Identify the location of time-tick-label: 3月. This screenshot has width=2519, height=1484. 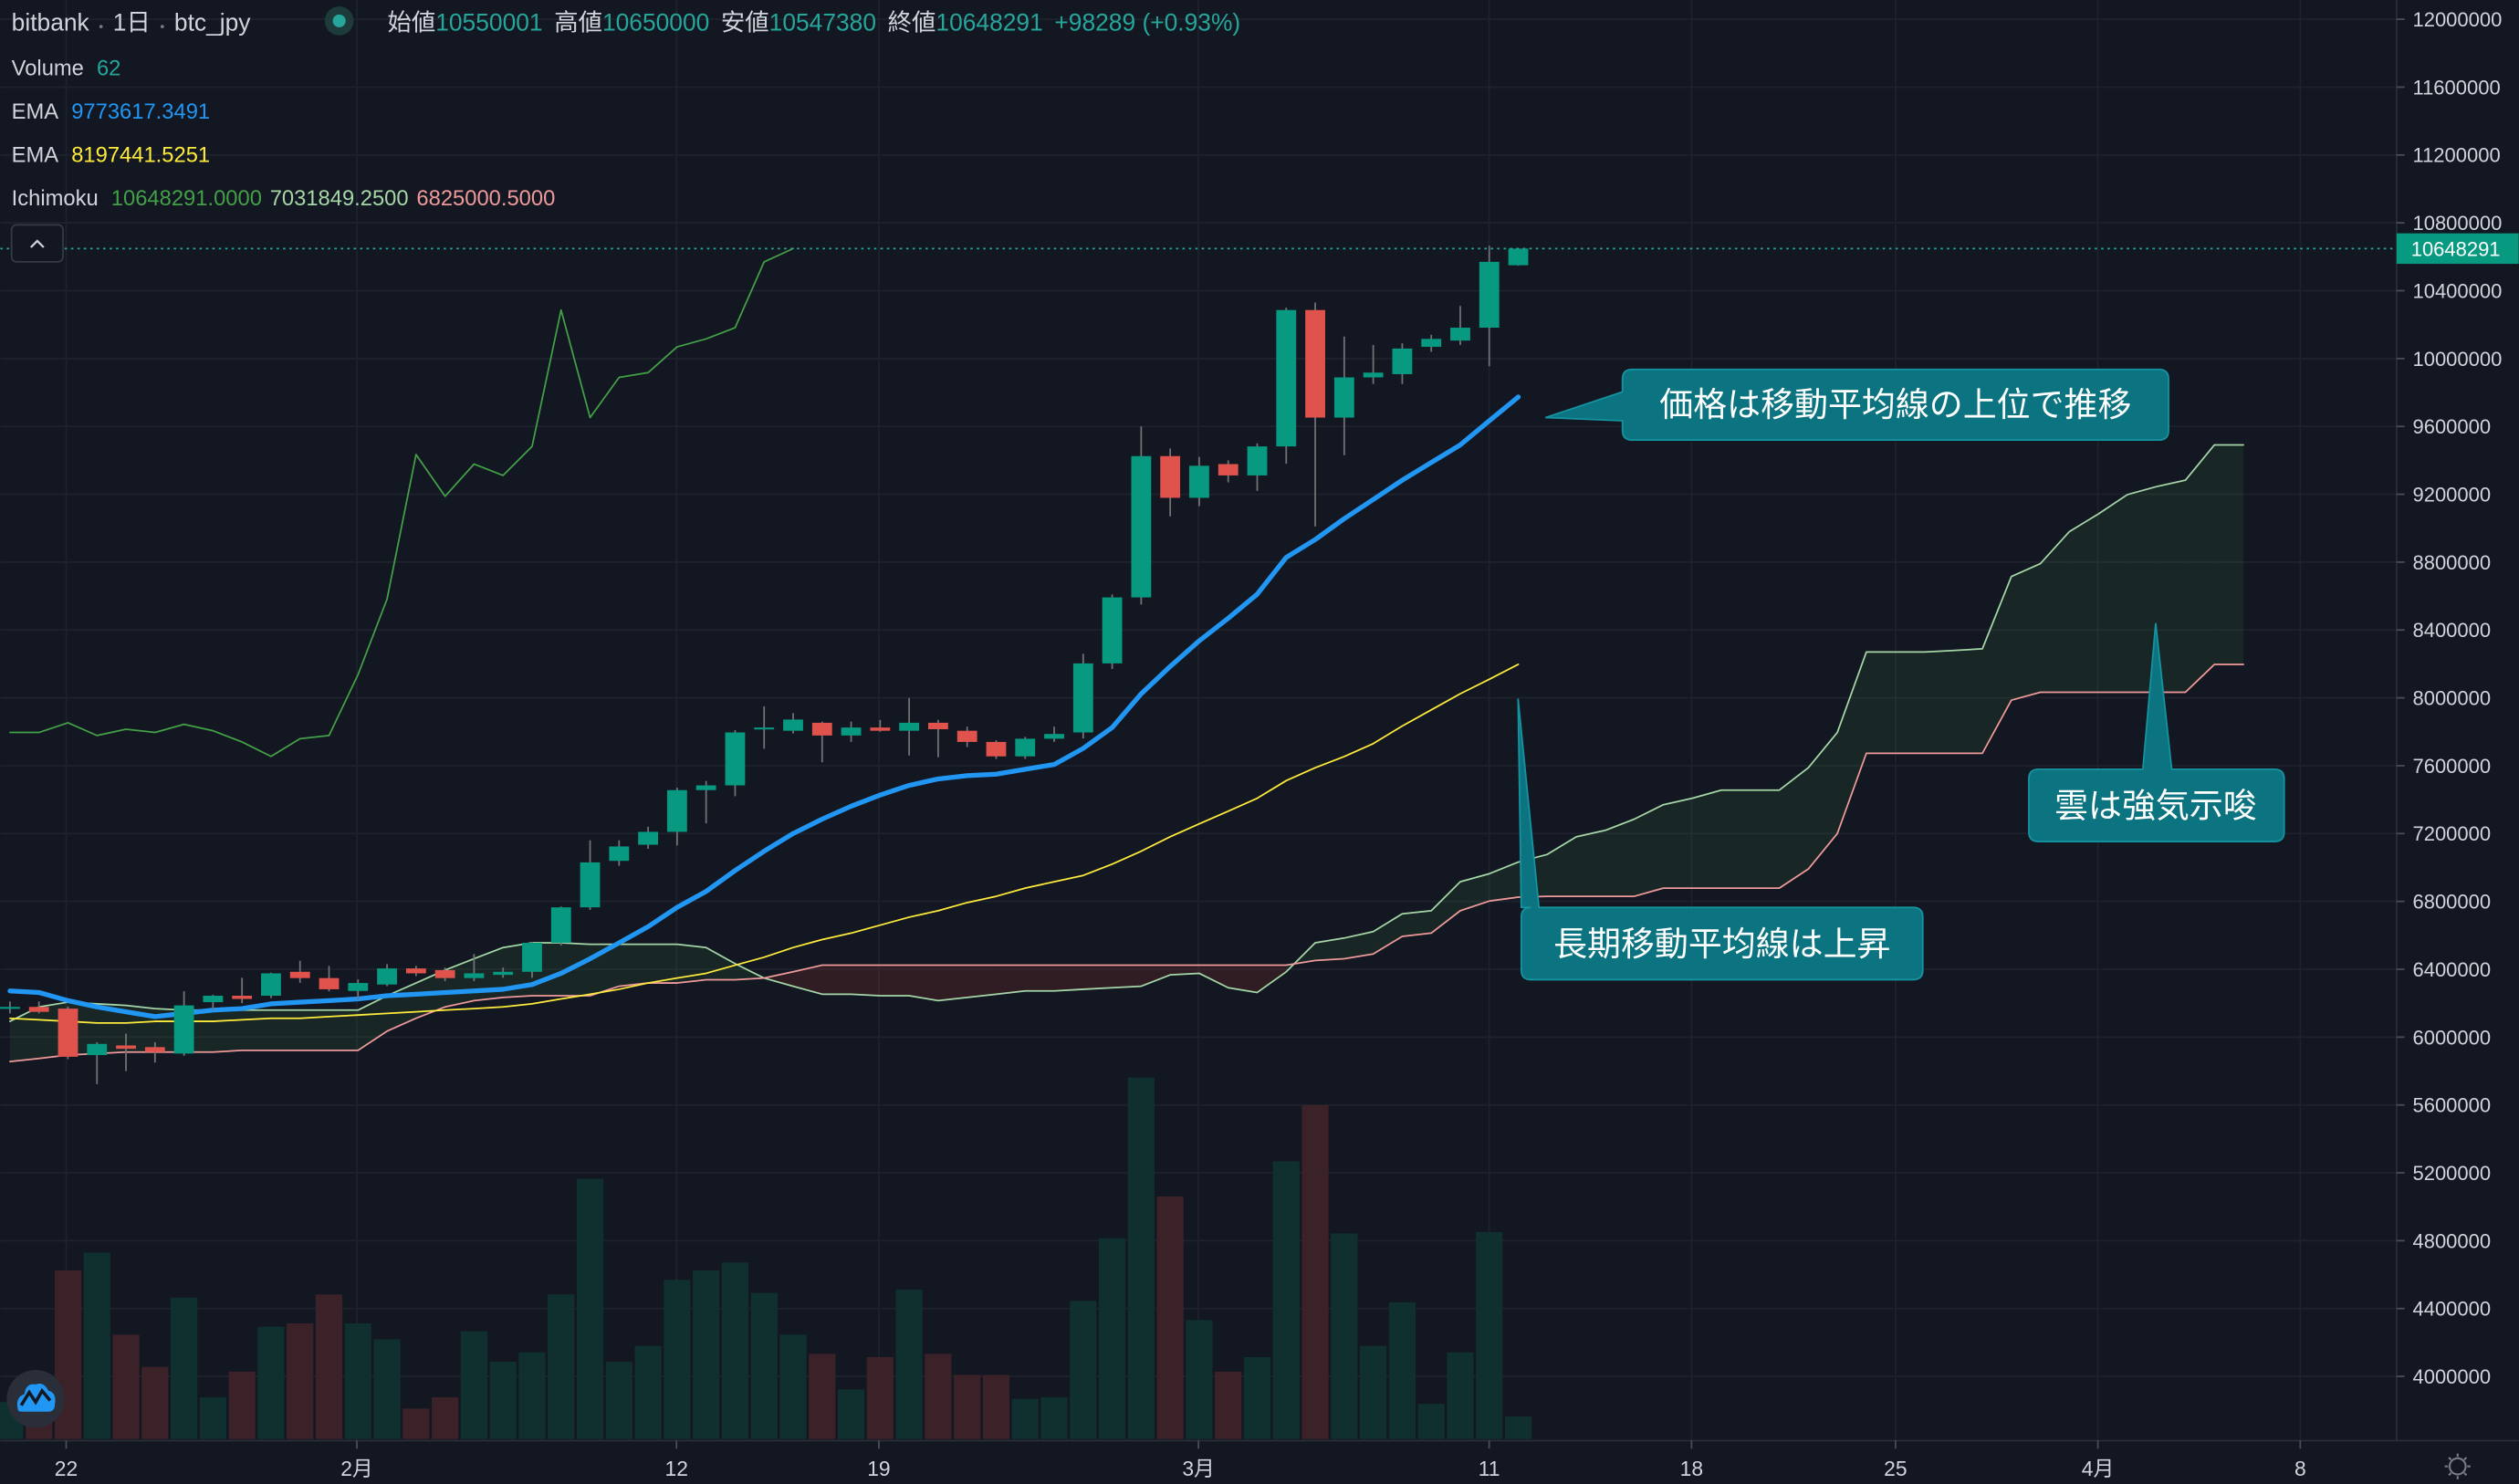
(1198, 1468).